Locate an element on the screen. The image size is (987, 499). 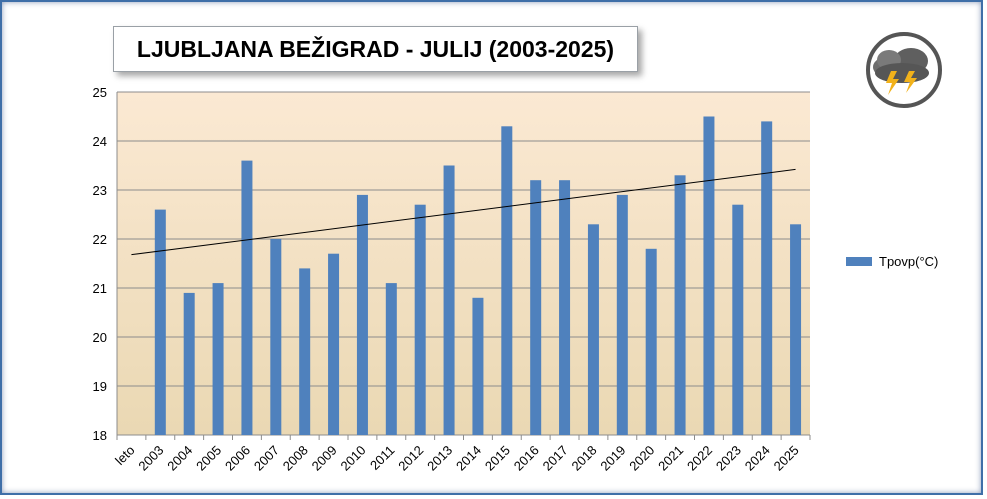
trendline is located at coordinates (463, 212).